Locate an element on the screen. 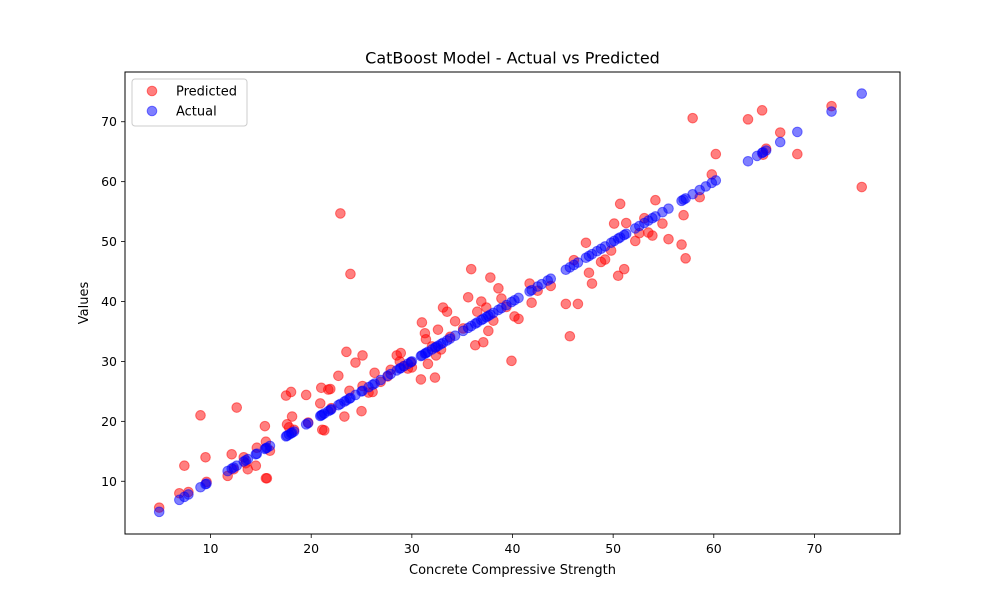 The image size is (1000, 600). x-tick-label: 20 is located at coordinates (311, 548).